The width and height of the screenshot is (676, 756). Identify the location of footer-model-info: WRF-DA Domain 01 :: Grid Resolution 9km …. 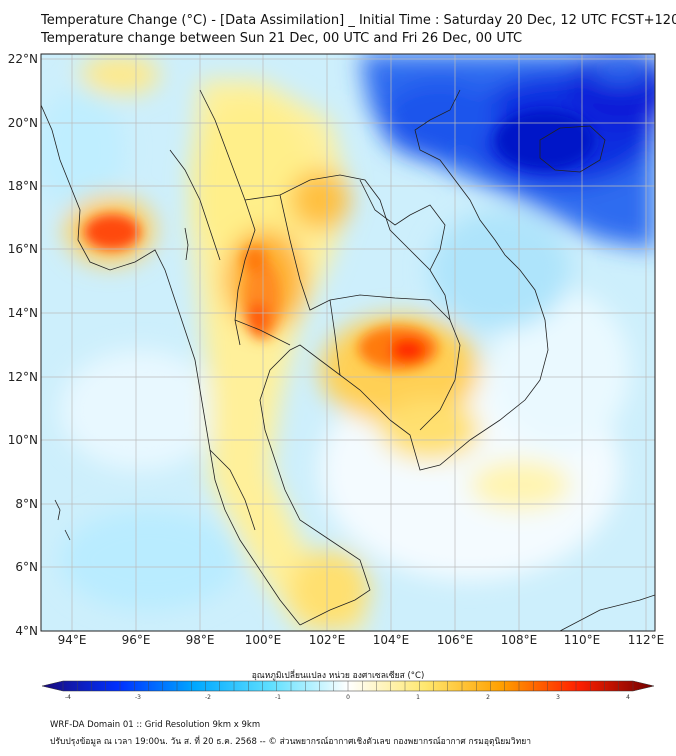
(155, 725).